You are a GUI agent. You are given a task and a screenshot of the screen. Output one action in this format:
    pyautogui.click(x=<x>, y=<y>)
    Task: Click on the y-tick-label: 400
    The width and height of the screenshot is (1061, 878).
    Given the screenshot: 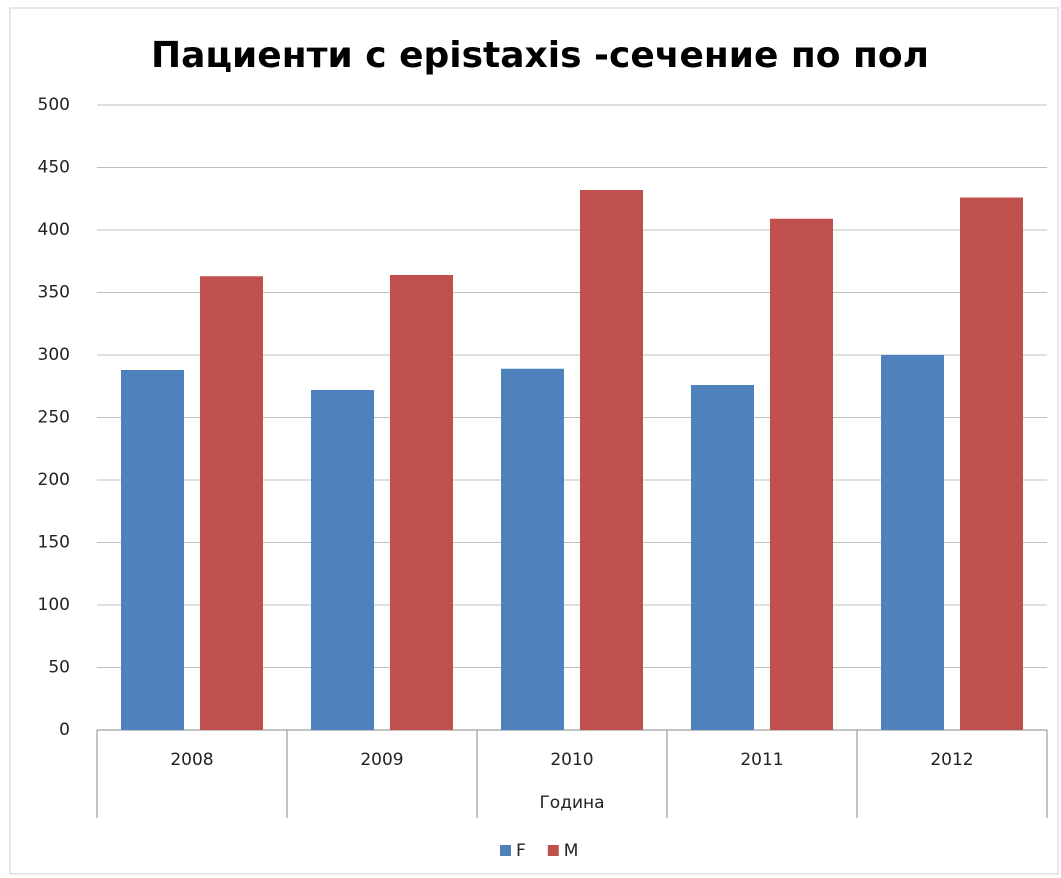 What is the action you would take?
    pyautogui.click(x=54, y=230)
    